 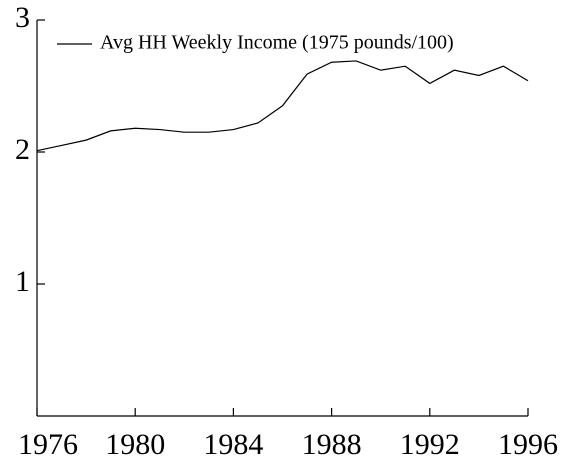 I want to click on x-tick-label: 1984, so click(x=233, y=444).